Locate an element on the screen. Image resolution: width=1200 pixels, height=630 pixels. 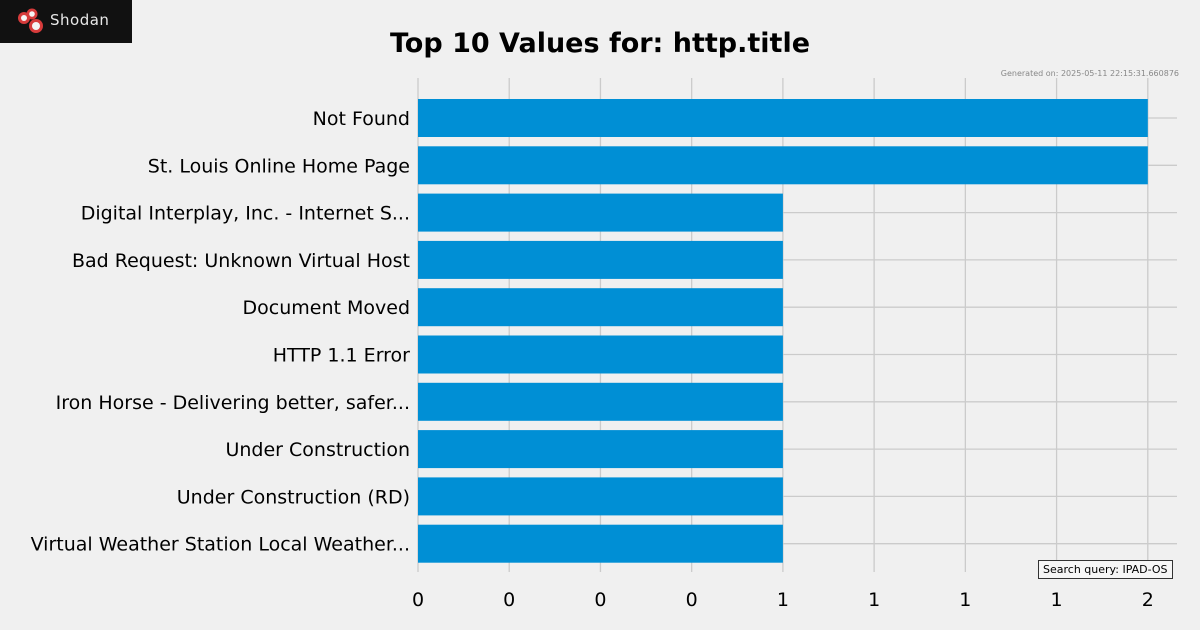
category-label-8: Under Construction (RD) is located at coordinates (293, 497).